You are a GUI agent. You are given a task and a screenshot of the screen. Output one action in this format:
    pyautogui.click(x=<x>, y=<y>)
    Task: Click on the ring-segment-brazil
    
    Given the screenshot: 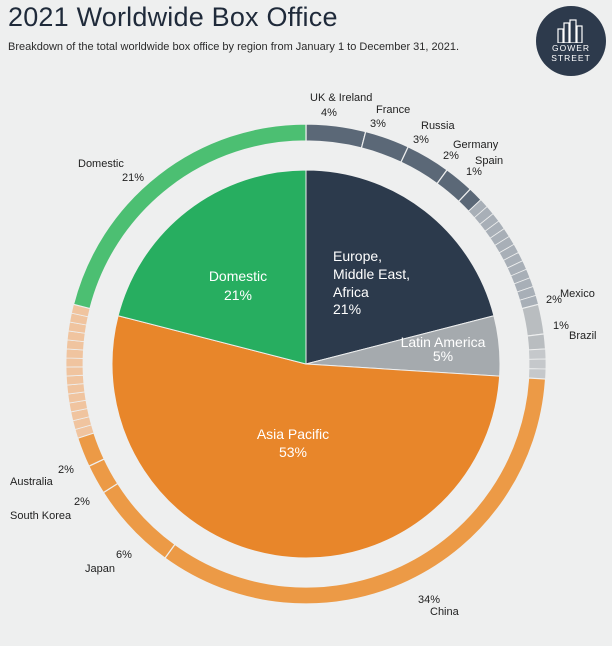 What is the action you would take?
    pyautogui.click(x=536, y=342)
    